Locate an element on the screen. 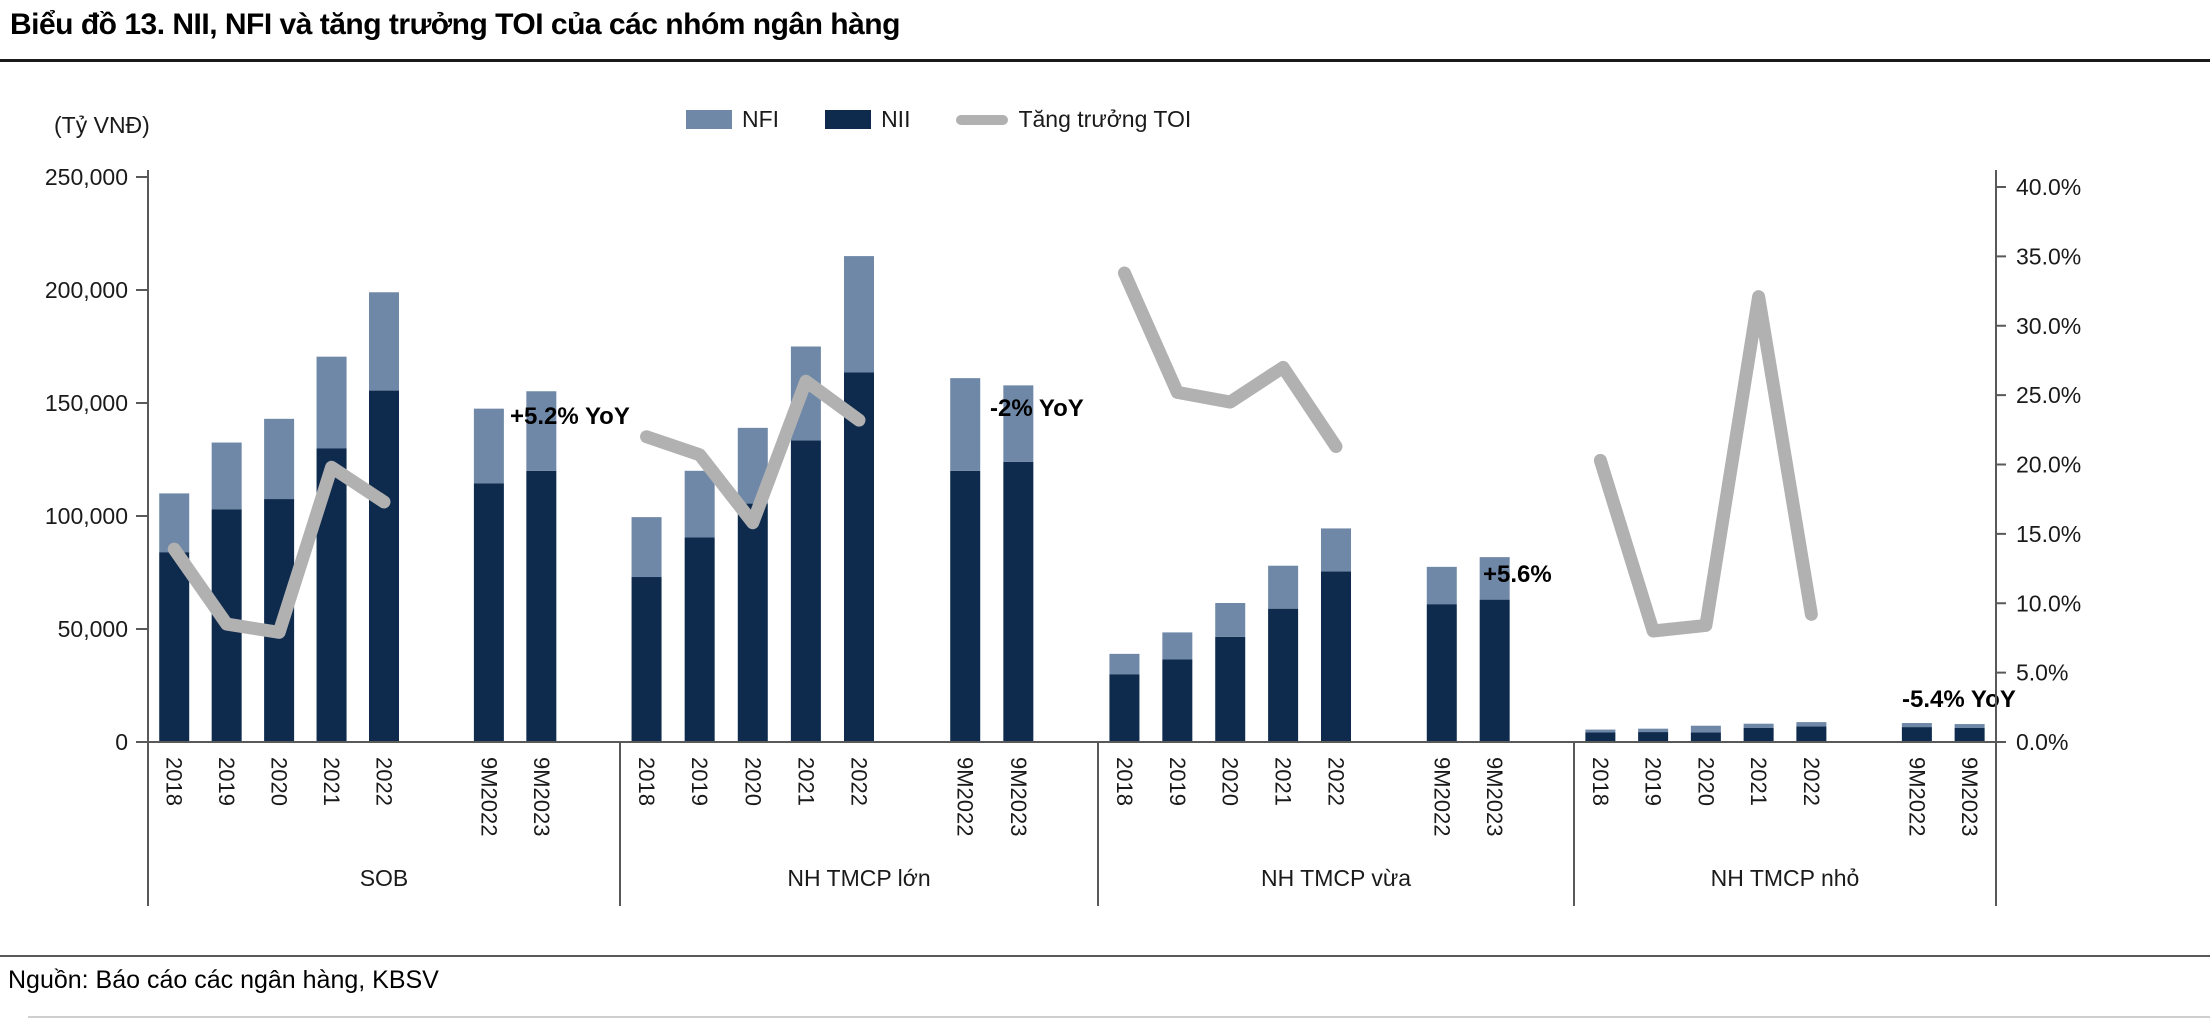 Image resolution: width=2210 pixels, height=1022 pixels. bar-nfi-nh-tmcp-v-a-2019 is located at coordinates (1177, 646).